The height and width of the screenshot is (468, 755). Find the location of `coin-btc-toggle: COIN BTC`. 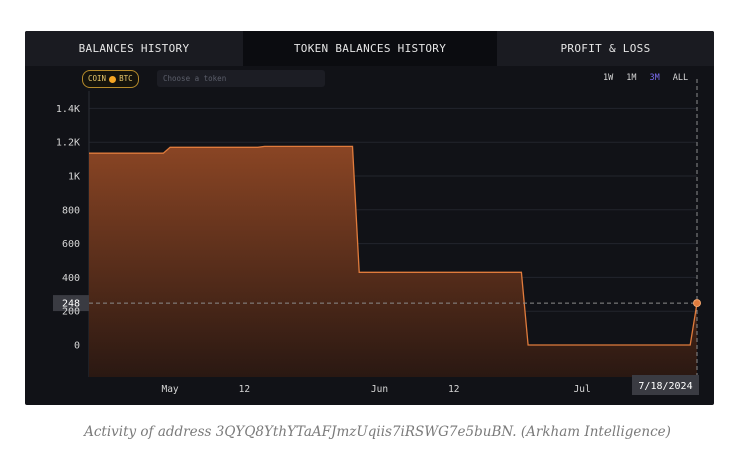

coin-btc-toggle: COIN BTC is located at coordinates (110, 79).